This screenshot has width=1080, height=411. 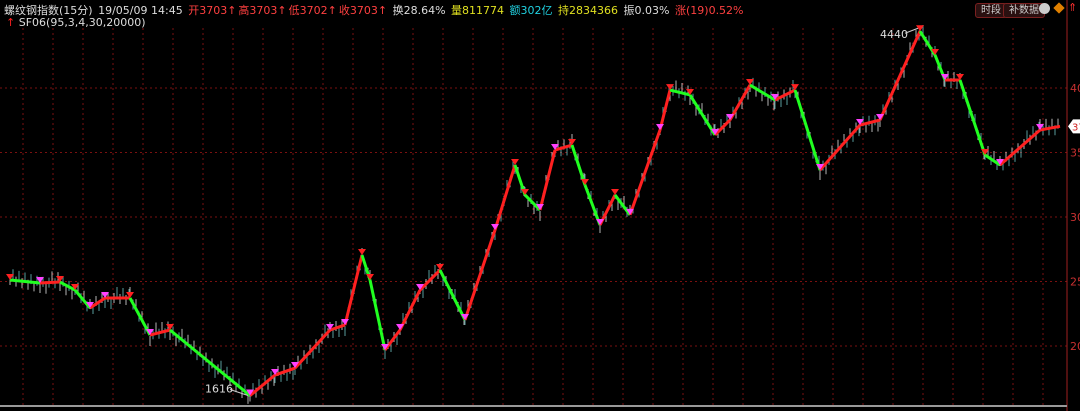 I want to click on low-annotation: 1616, so click(x=219, y=389).